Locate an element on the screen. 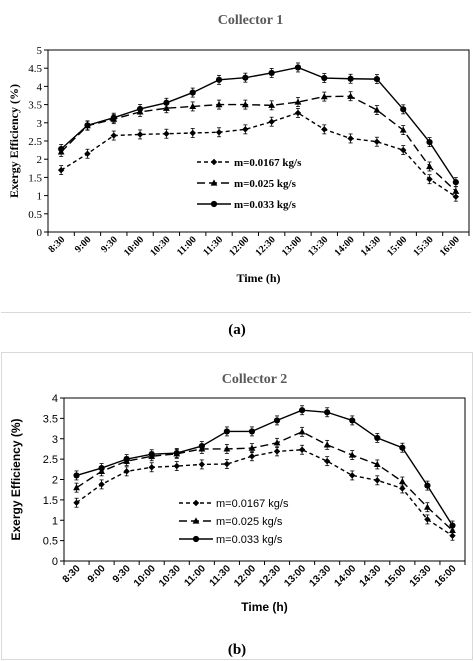 Image resolution: width=474 pixels, height=661 pixels. y-tick-label: 3.5 is located at coordinates (50, 419).